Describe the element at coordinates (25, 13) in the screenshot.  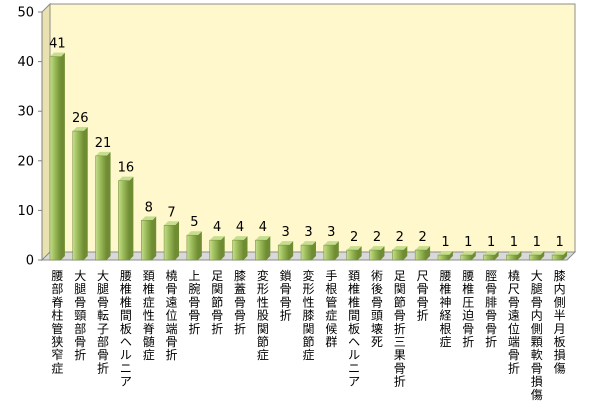
I see `y-tick-label: 50` at that location.